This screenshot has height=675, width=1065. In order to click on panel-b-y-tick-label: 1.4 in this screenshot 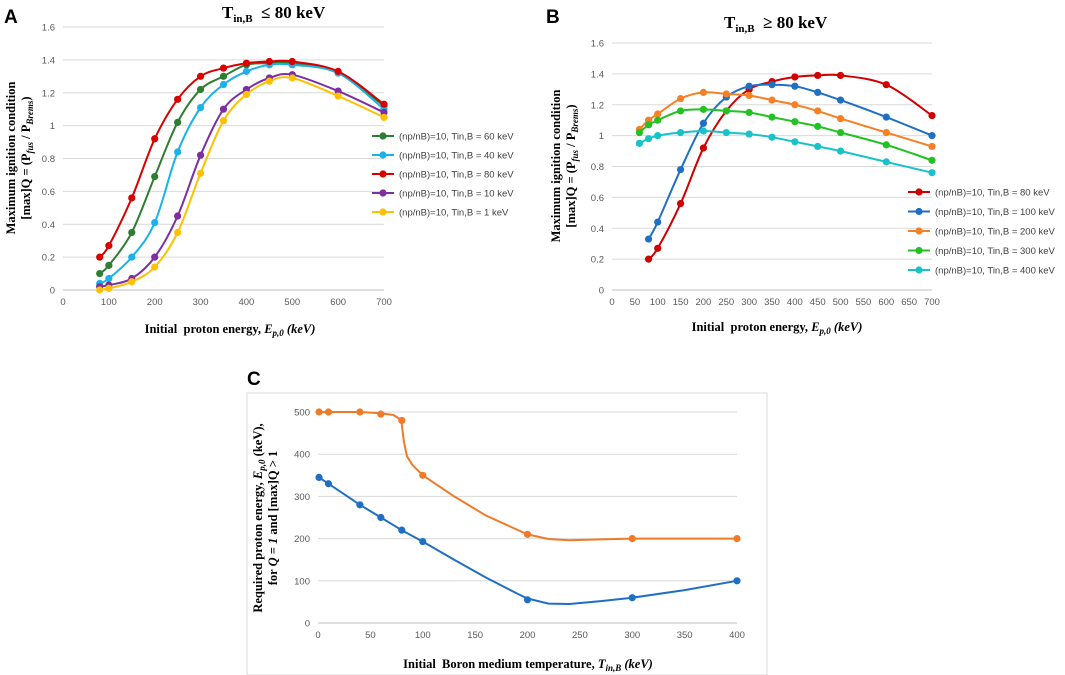, I will do `click(597, 74)`.